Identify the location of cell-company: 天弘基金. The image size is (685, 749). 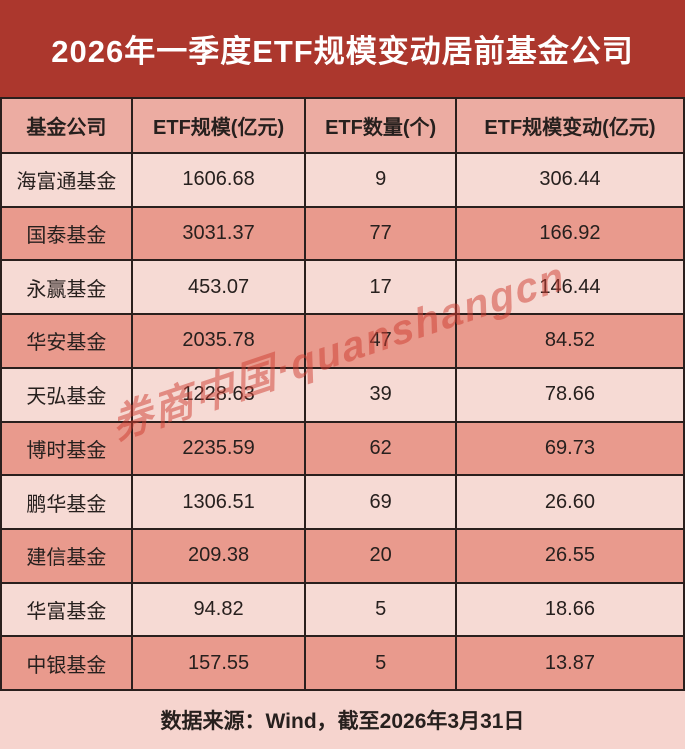
(67, 394).